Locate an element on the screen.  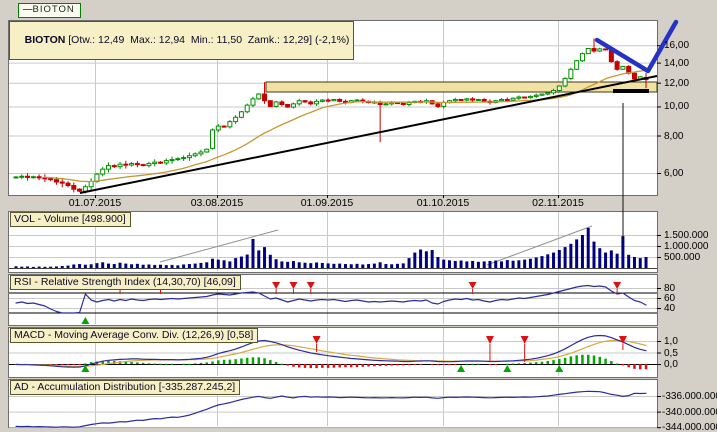
volume-axis-label: 1.500.000 is located at coordinates (686, 235).